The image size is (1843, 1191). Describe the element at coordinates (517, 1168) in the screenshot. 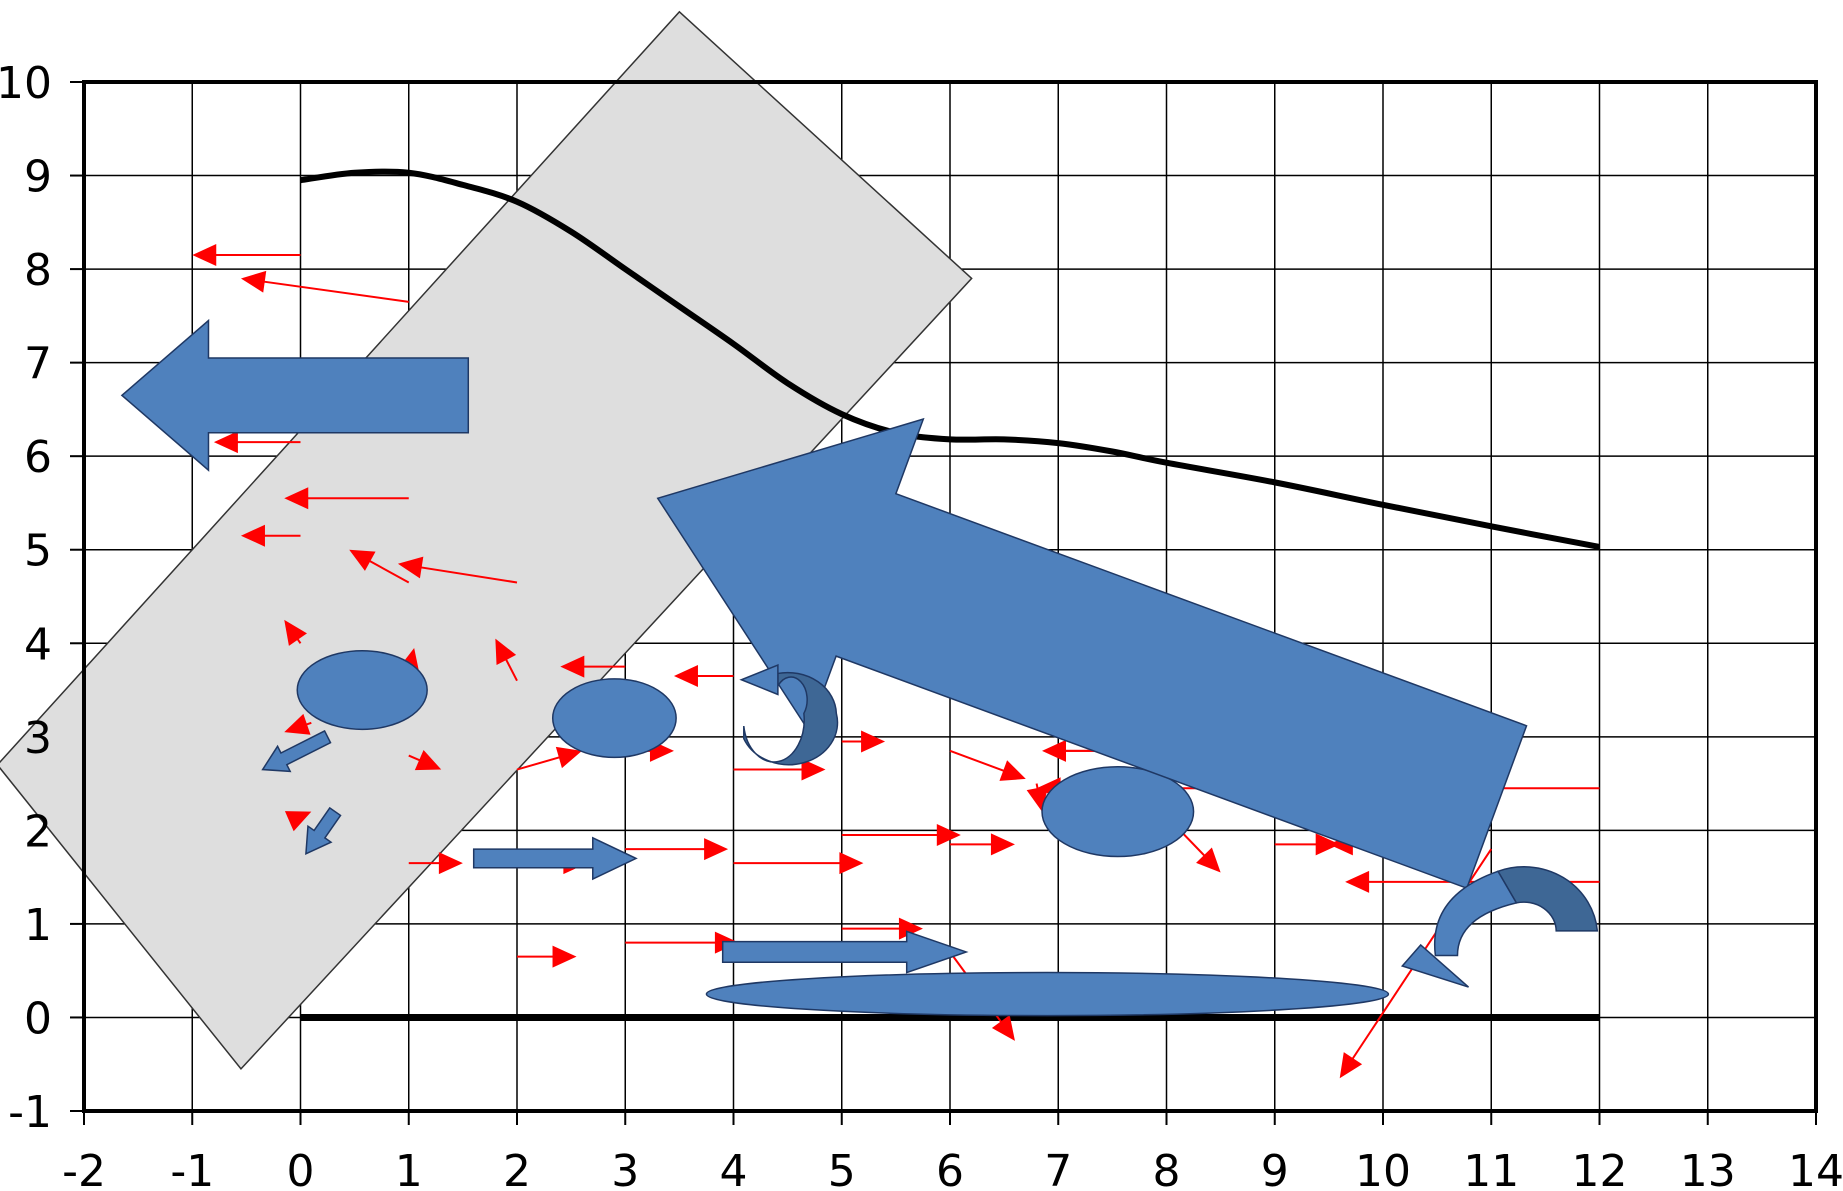

I see `x-tick-label: 2` at that location.